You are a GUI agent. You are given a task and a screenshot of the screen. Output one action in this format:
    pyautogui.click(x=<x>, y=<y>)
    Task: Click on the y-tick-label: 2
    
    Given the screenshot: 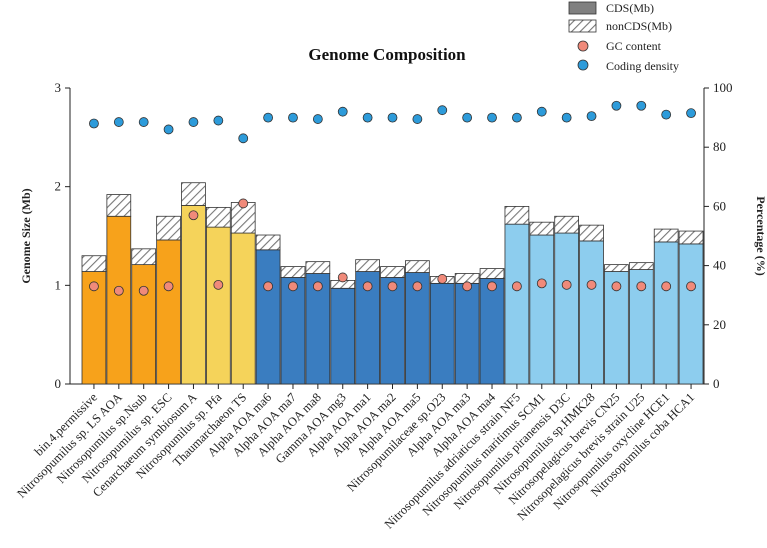 What is the action you would take?
    pyautogui.click(x=58, y=186)
    